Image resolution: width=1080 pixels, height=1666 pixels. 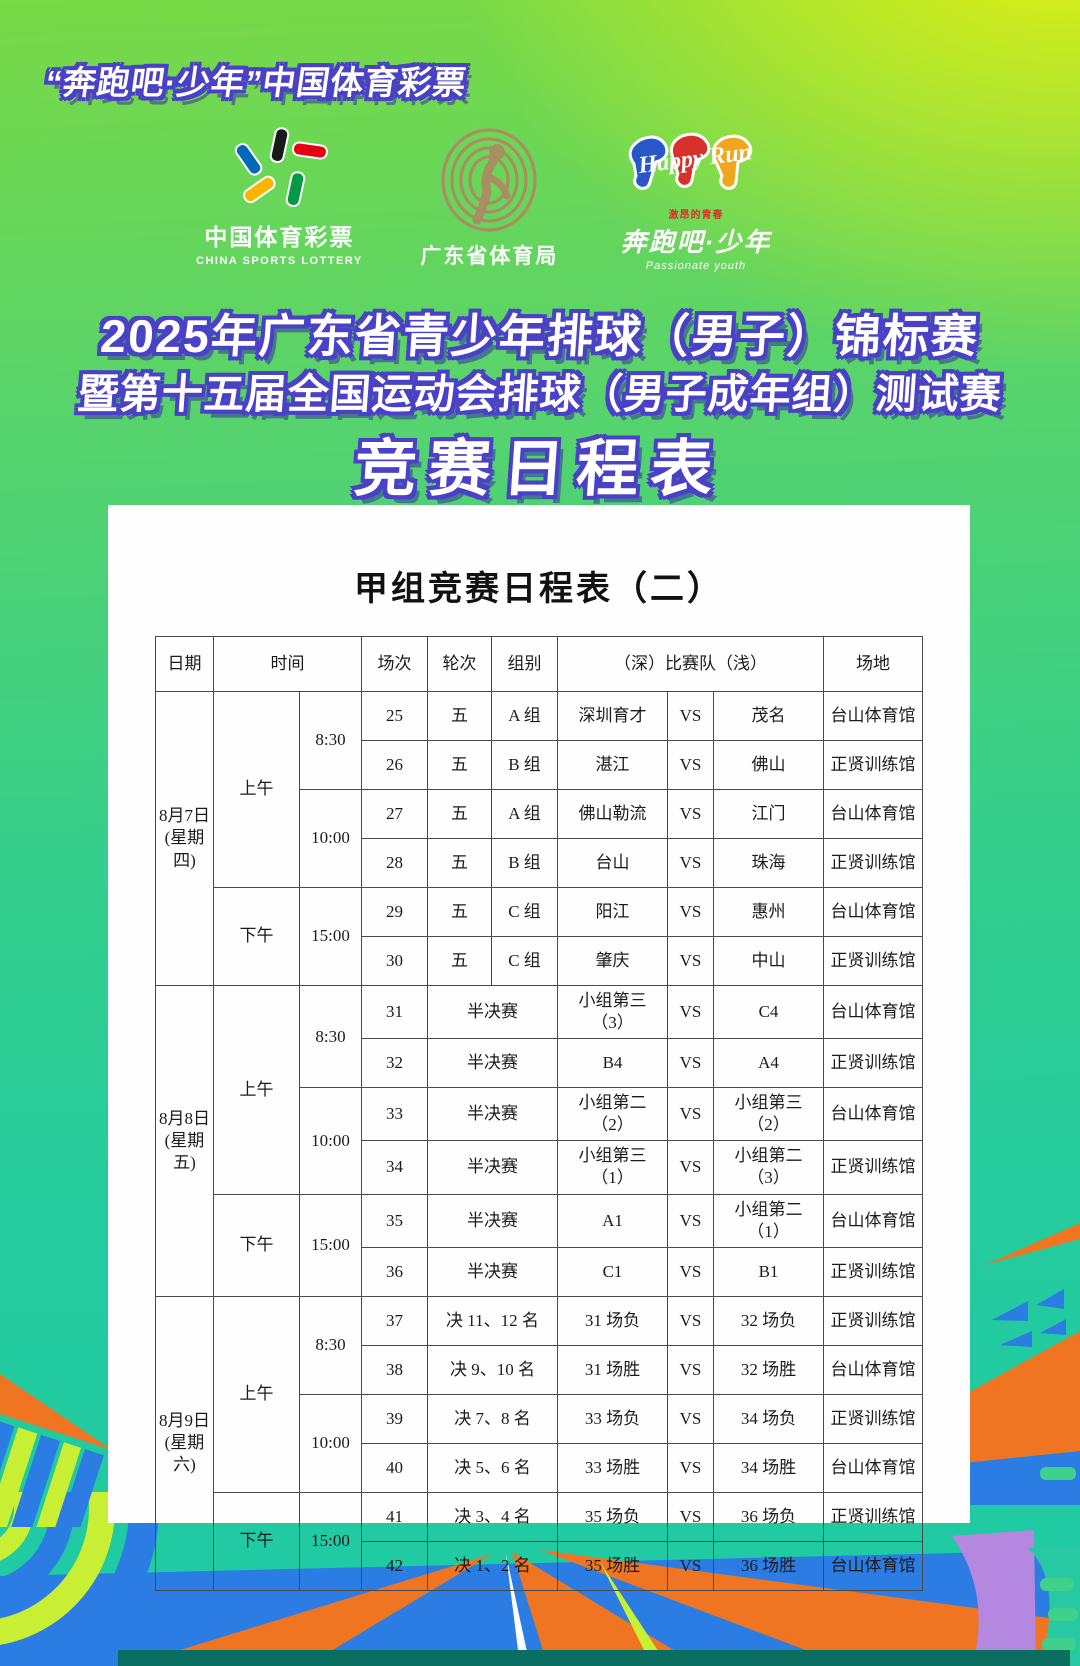 What do you see at coordinates (256, 82) in the screenshot?
I see `brand-line: “奔跑吧·少年”中国体育彩票` at bounding box center [256, 82].